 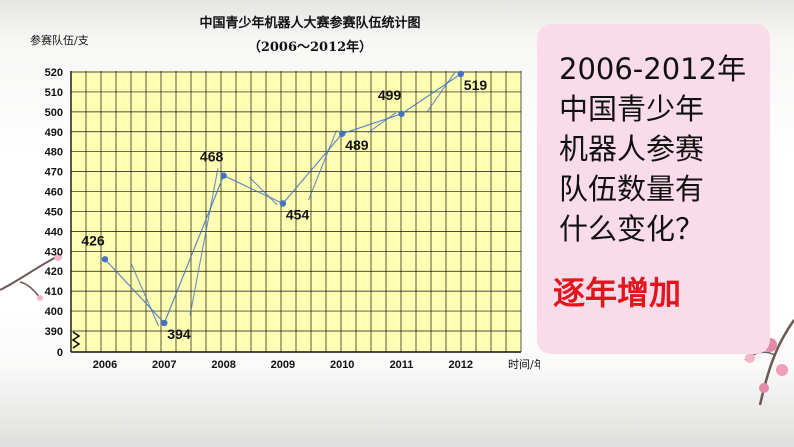 I want to click on y-tick-label: 470, so click(x=54, y=173).